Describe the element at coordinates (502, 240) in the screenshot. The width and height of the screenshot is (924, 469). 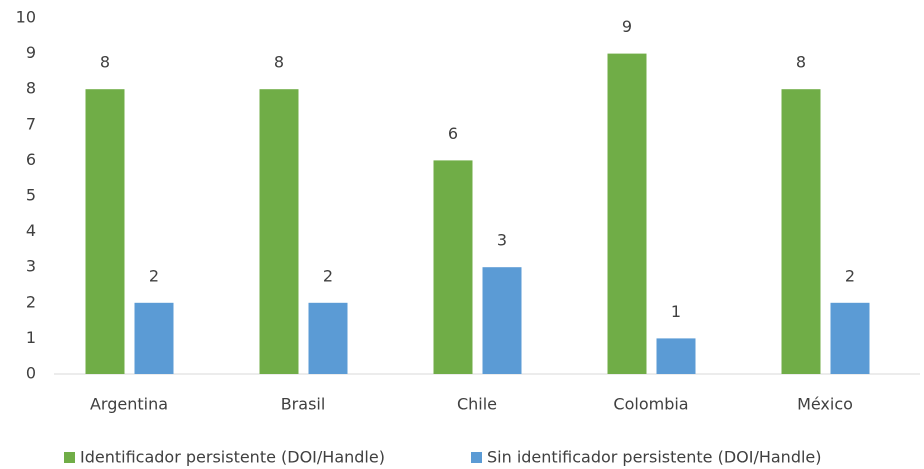
I see `data-label: 3` at that location.